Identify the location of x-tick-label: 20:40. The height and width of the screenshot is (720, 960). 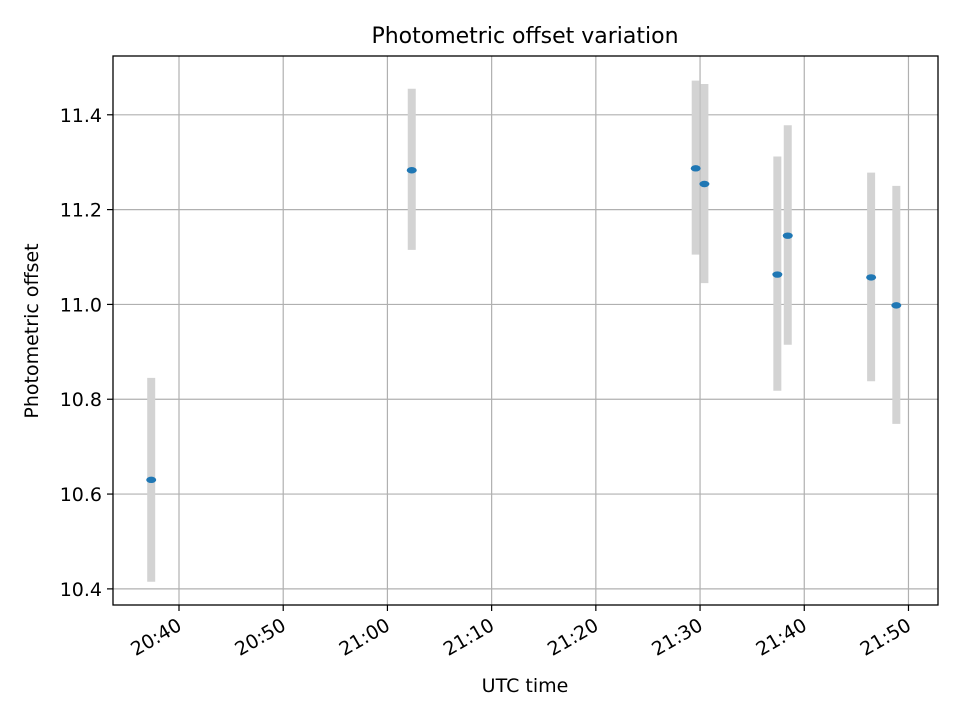
(156, 637).